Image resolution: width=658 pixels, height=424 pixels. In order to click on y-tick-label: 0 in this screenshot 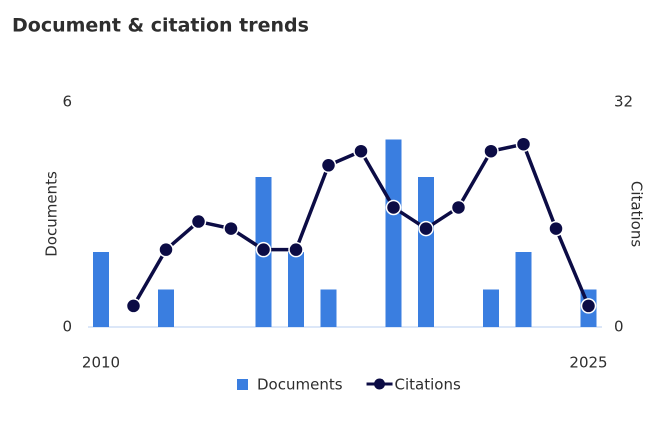, I will do `click(67, 327)`.